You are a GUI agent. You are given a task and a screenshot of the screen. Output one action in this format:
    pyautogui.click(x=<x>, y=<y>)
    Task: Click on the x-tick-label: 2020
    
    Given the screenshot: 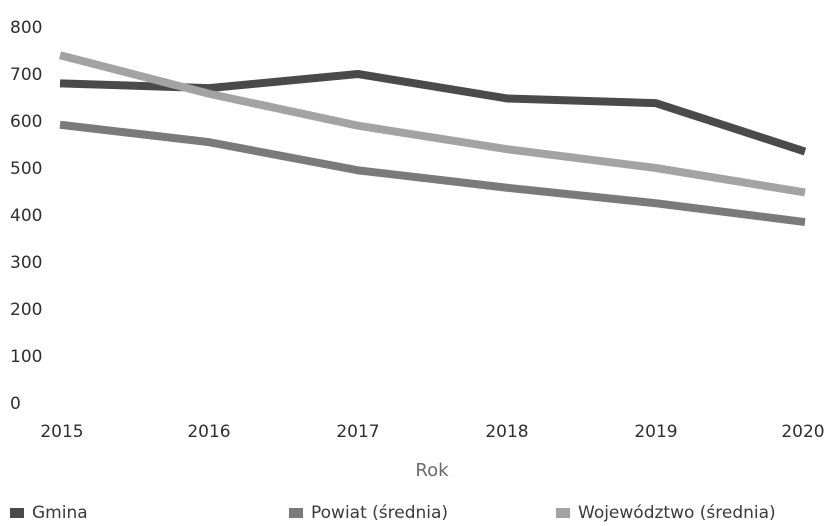 What is the action you would take?
    pyautogui.click(x=802, y=432)
    